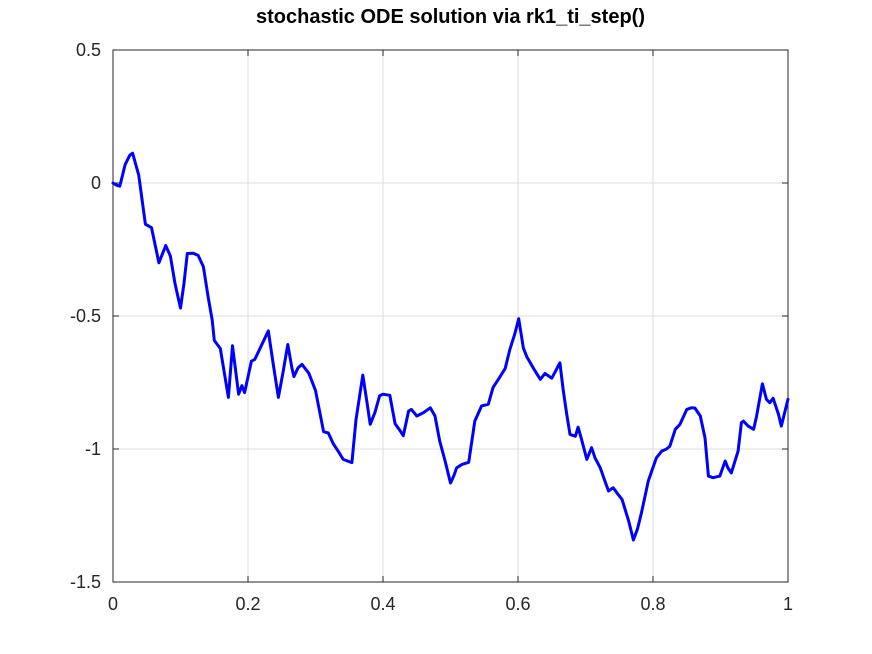  Describe the element at coordinates (93, 449) in the screenshot. I see `y-tick-label: -1` at that location.